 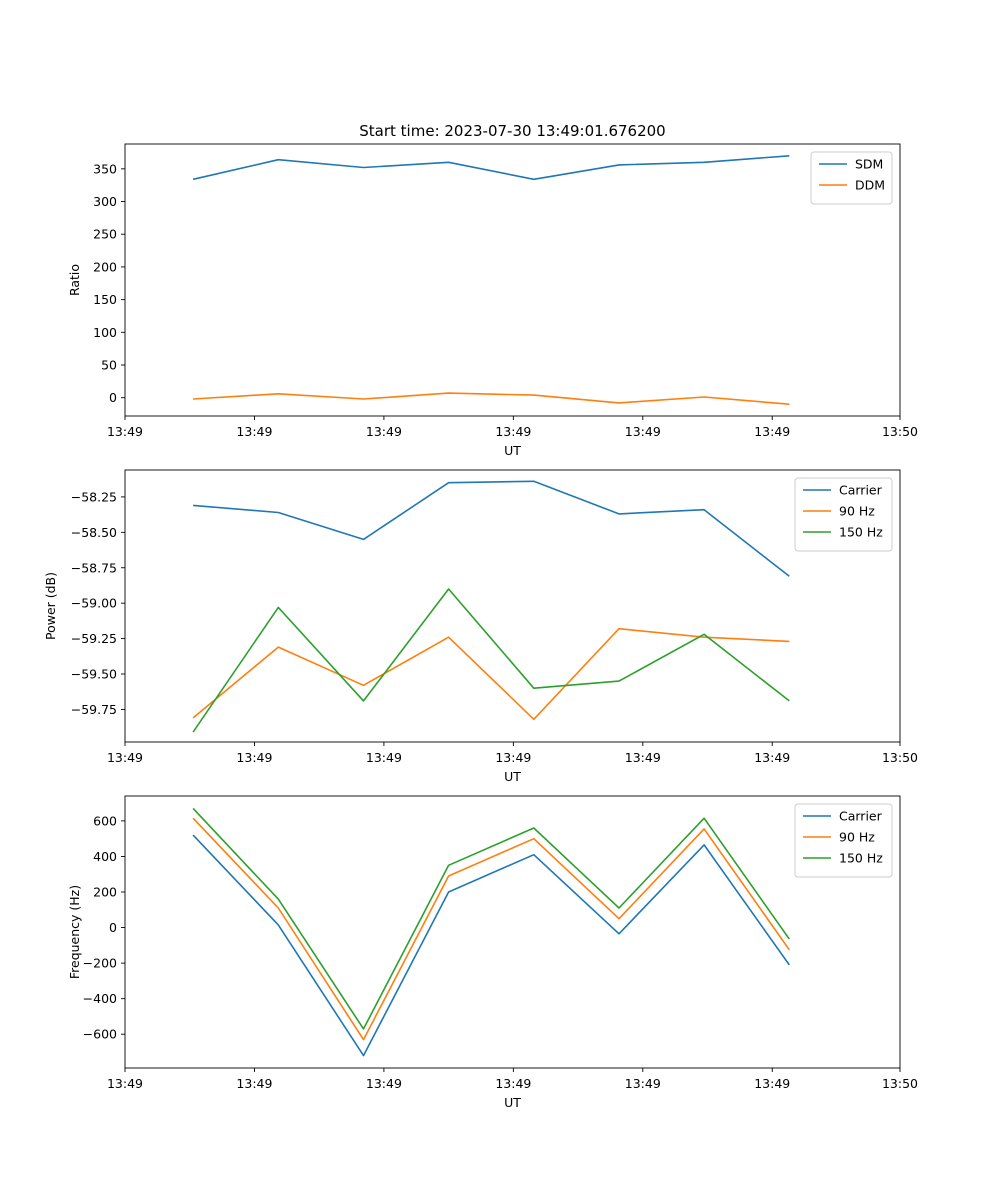 I want to click on y-tick-label: 250, so click(x=105, y=234).